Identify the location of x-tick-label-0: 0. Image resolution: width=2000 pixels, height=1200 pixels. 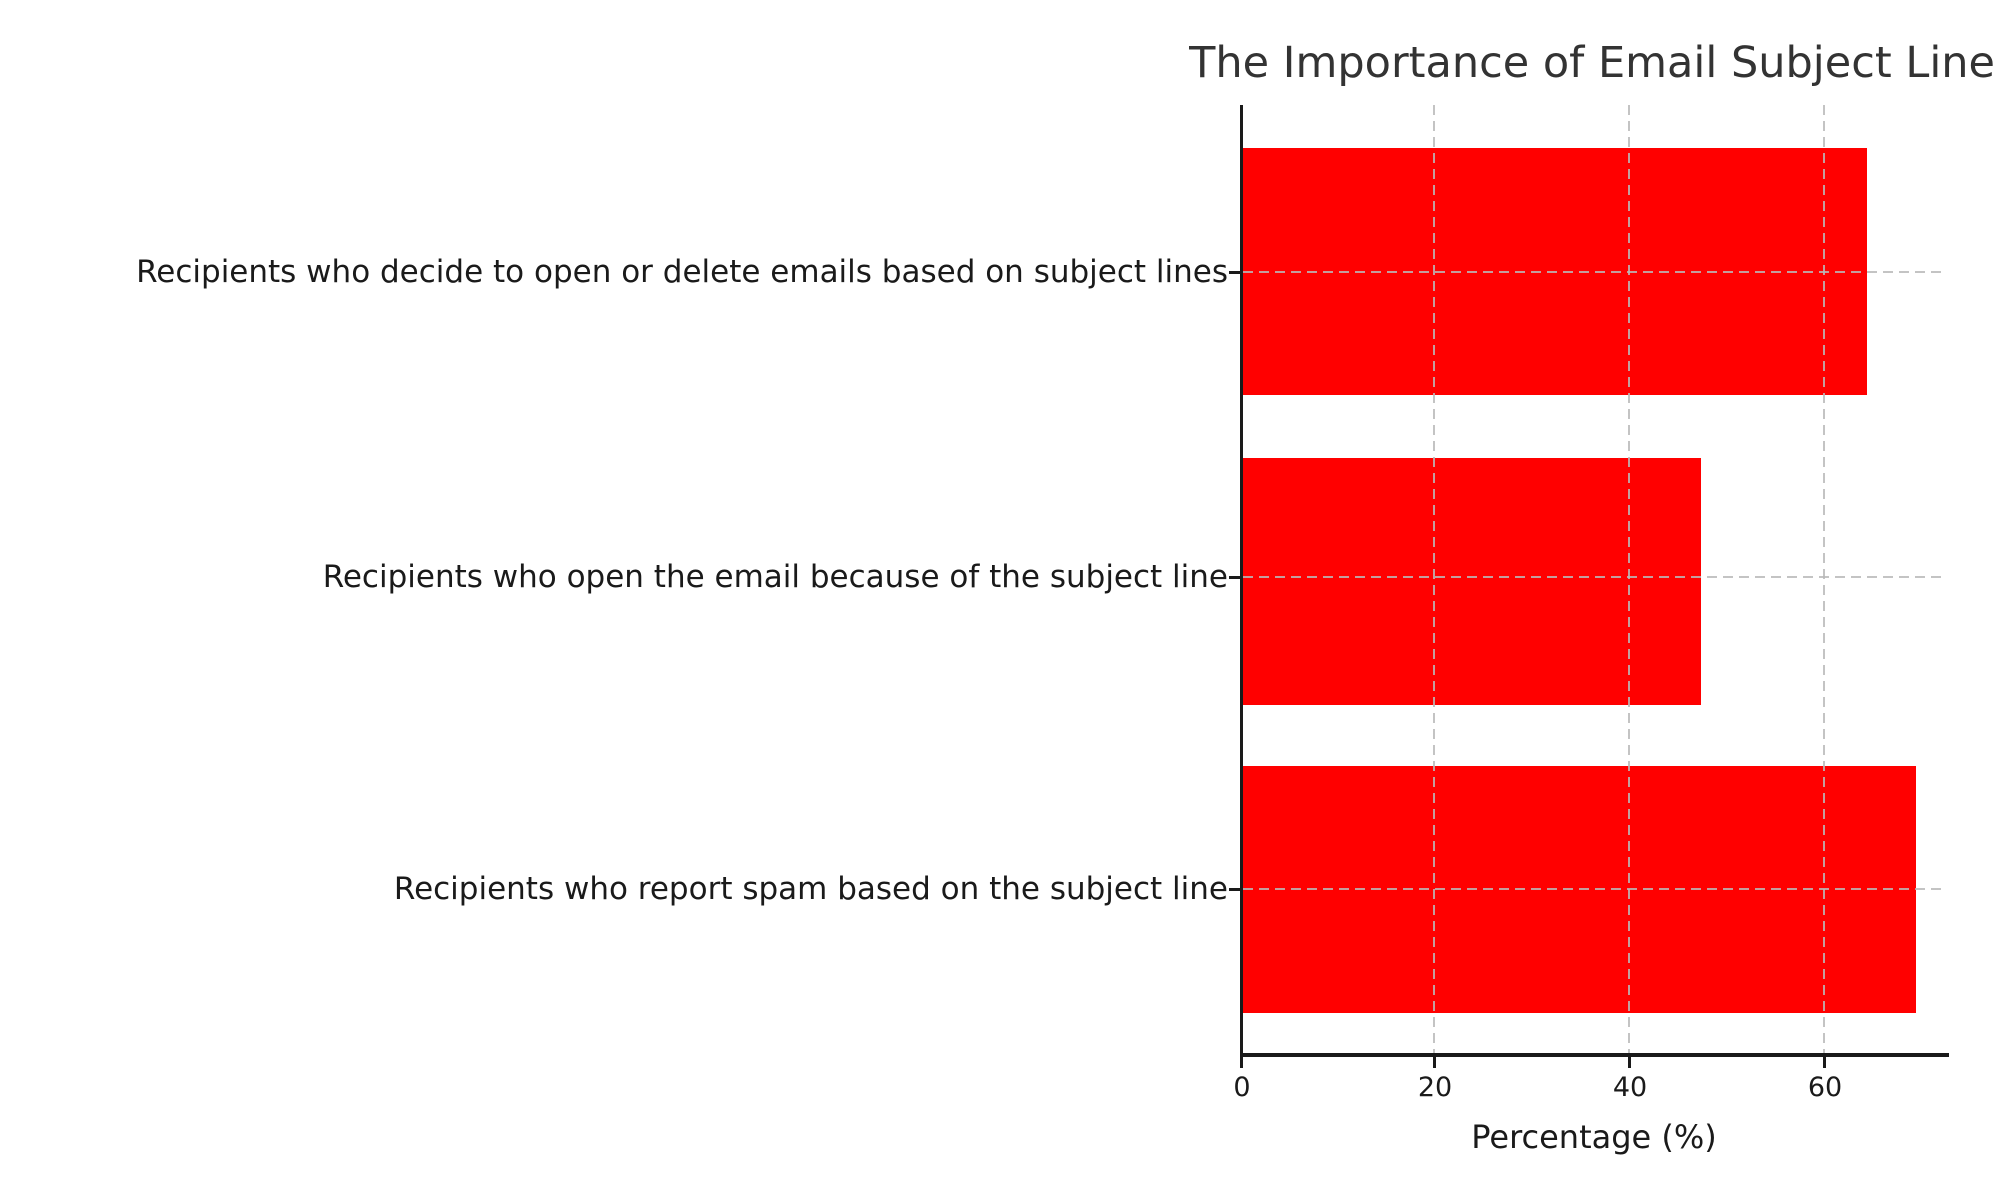
(1242, 1087).